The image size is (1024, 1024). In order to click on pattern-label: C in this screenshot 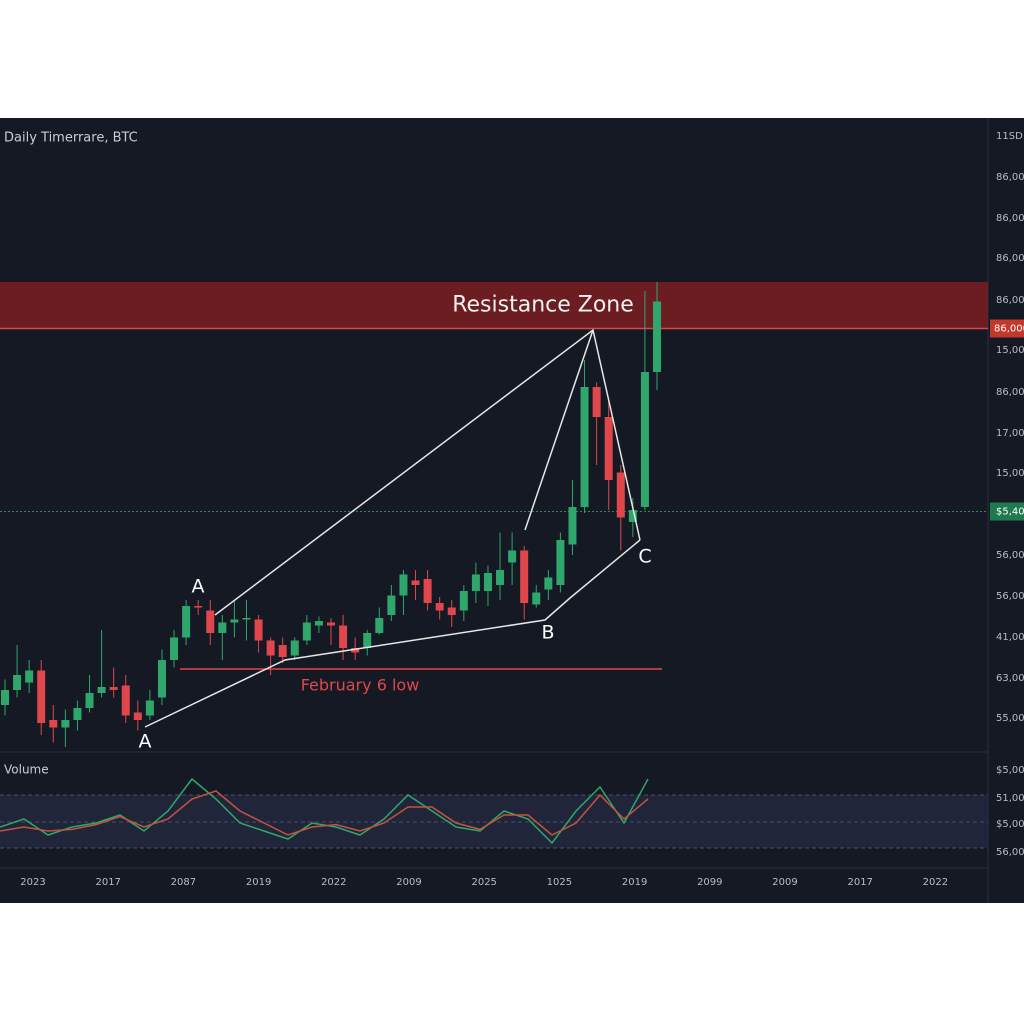, I will do `click(644, 557)`.